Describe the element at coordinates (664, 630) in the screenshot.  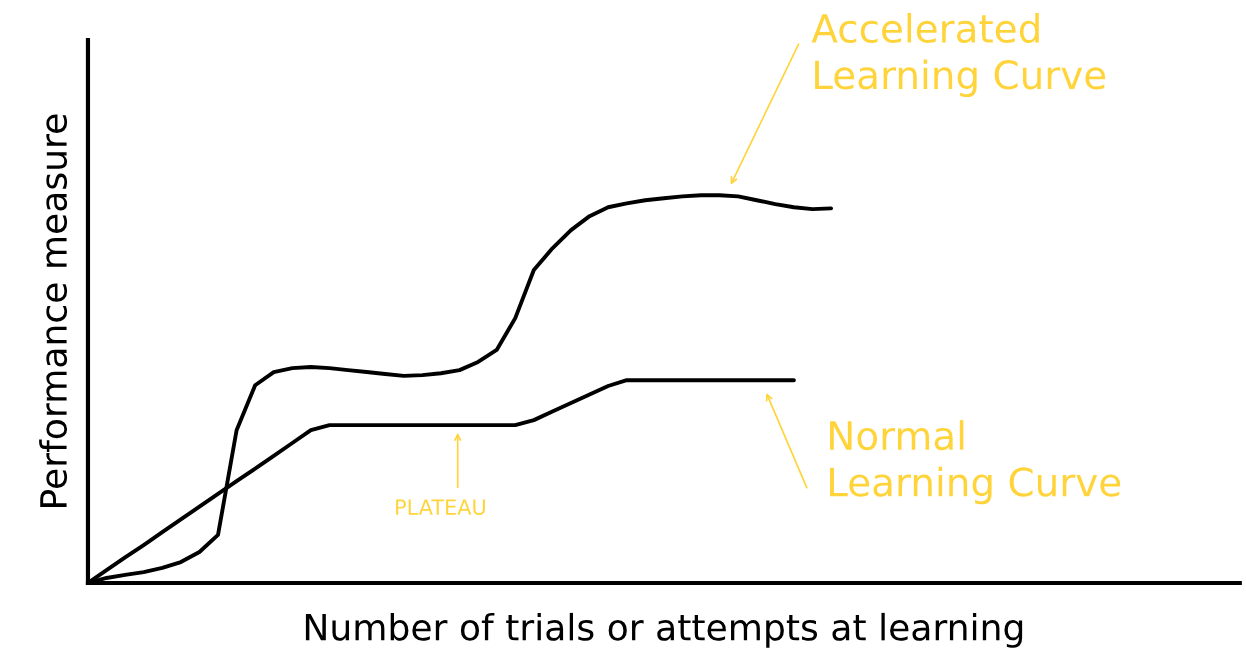
I see `x-axis-title: Number of trials or attempts at learning` at that location.